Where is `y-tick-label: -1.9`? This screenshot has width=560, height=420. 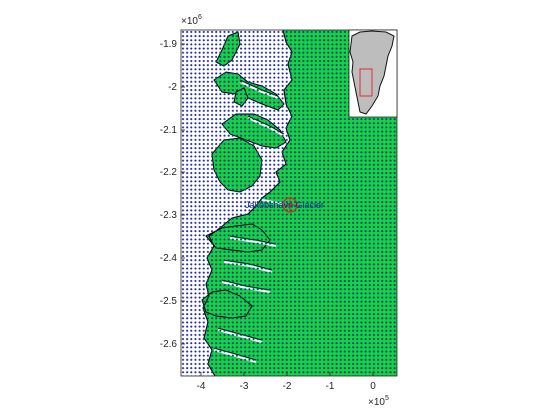 y-tick-label: -1.9 is located at coordinates (169, 44).